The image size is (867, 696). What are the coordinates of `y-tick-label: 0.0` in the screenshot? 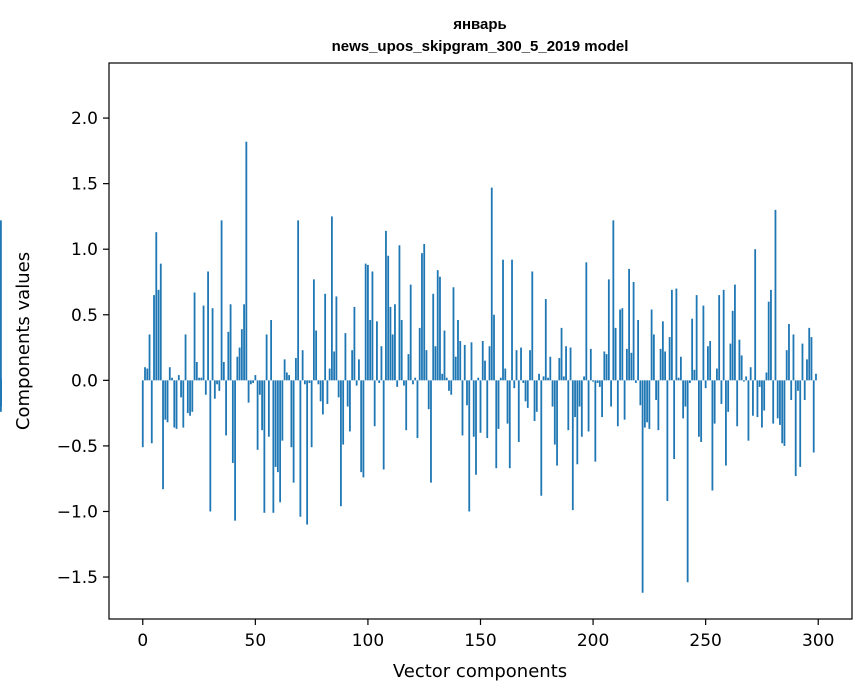 It's located at (84, 381).